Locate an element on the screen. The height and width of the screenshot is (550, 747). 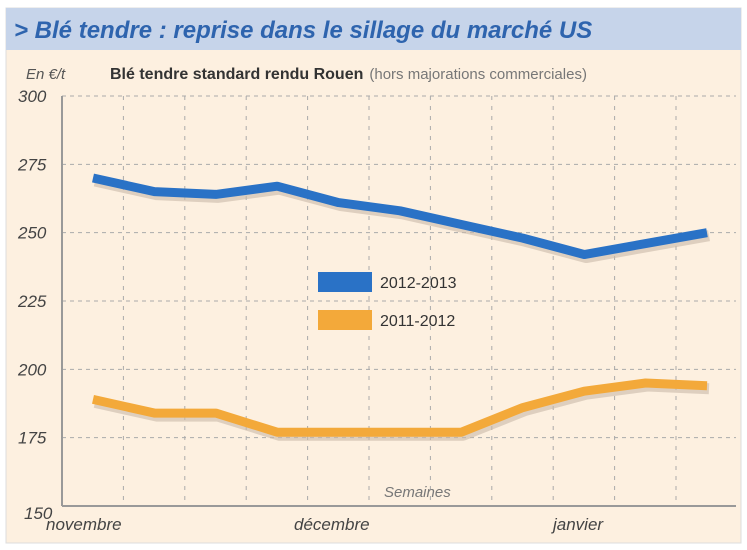
month-label-novembre: novembre is located at coordinates (84, 524).